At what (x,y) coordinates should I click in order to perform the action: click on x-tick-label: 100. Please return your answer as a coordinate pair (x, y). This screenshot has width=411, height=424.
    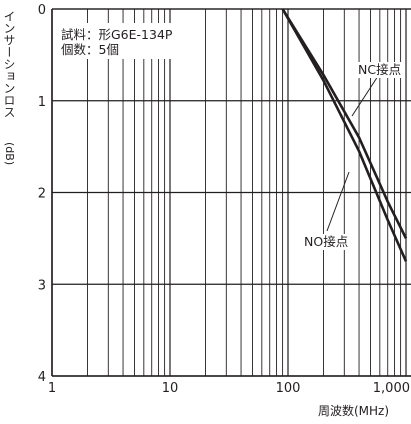
    Looking at the image, I should click on (288, 388).